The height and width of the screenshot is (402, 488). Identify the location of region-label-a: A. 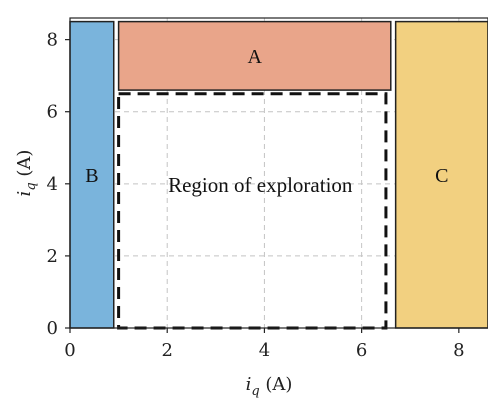
(254, 57).